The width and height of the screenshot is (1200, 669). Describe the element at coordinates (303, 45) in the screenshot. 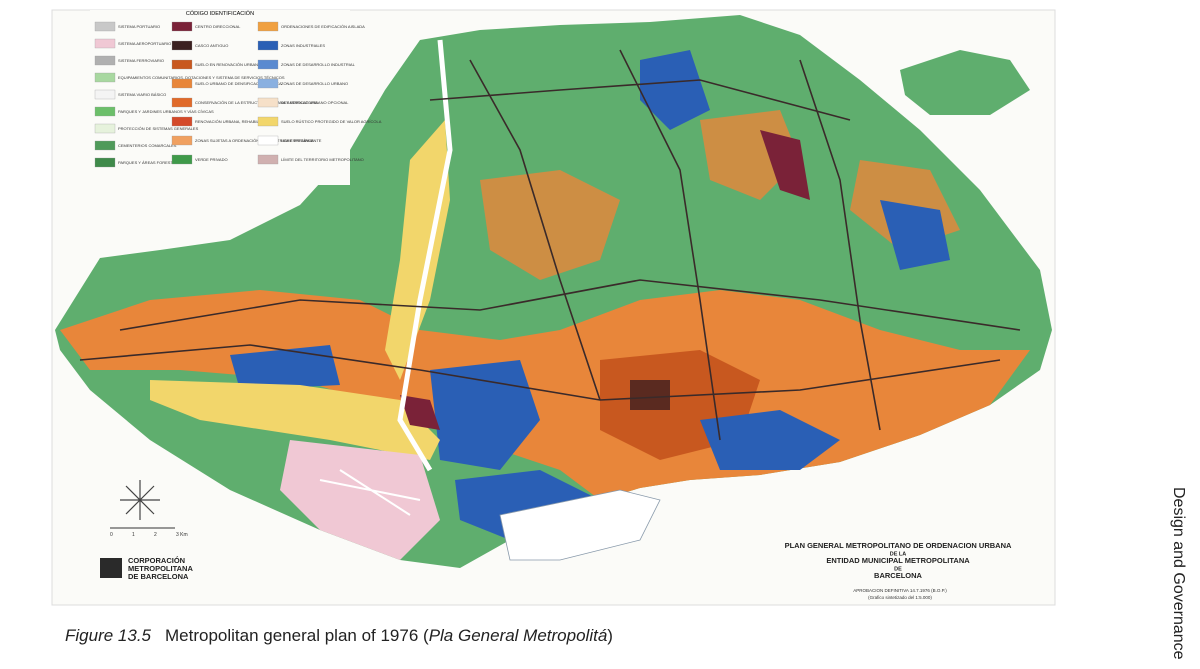

I see `legend-label: ZONAS INDUSTRIALES` at that location.